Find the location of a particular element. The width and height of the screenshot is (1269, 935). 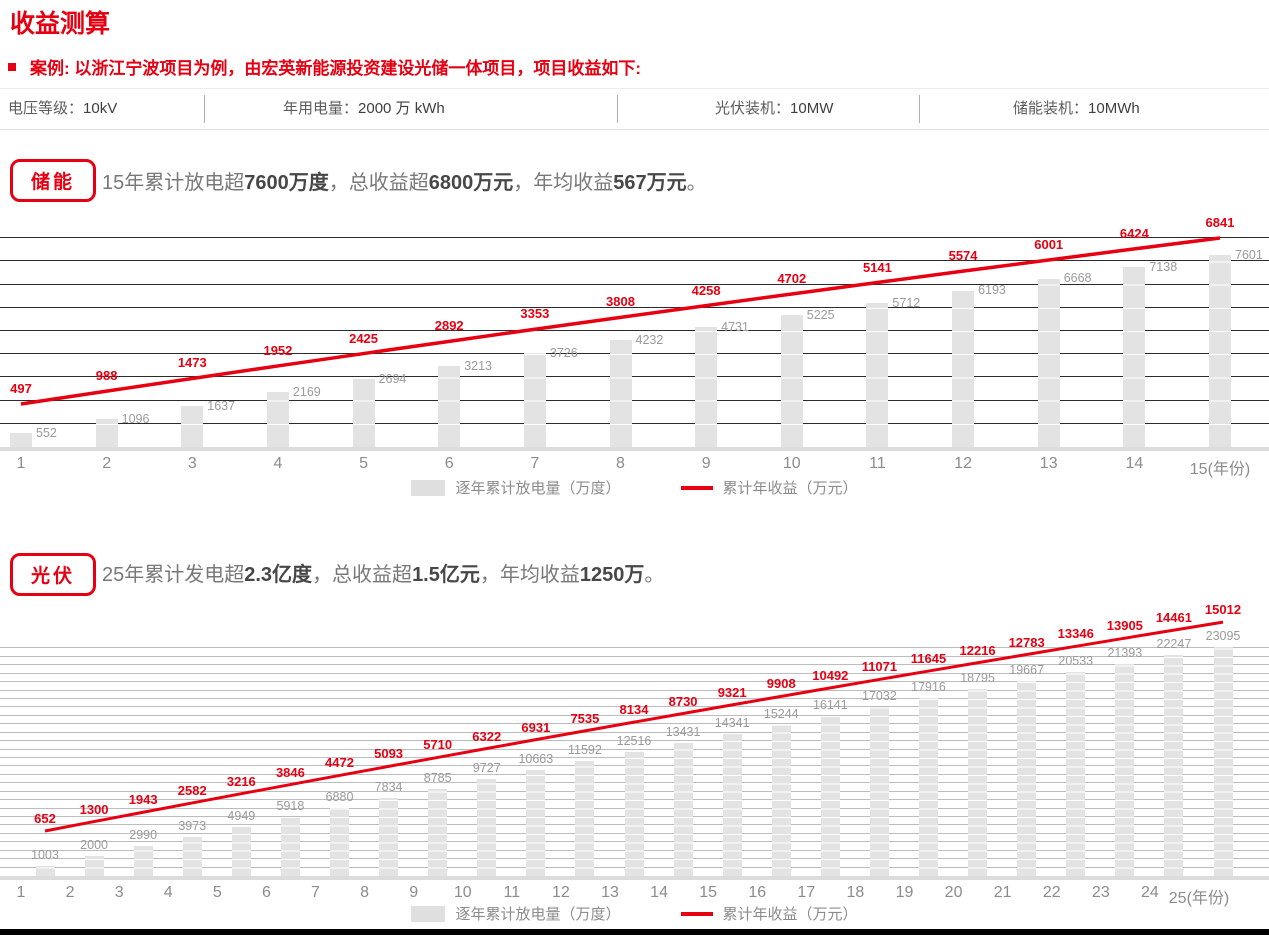

line-value-label: 3808 is located at coordinates (620, 302).